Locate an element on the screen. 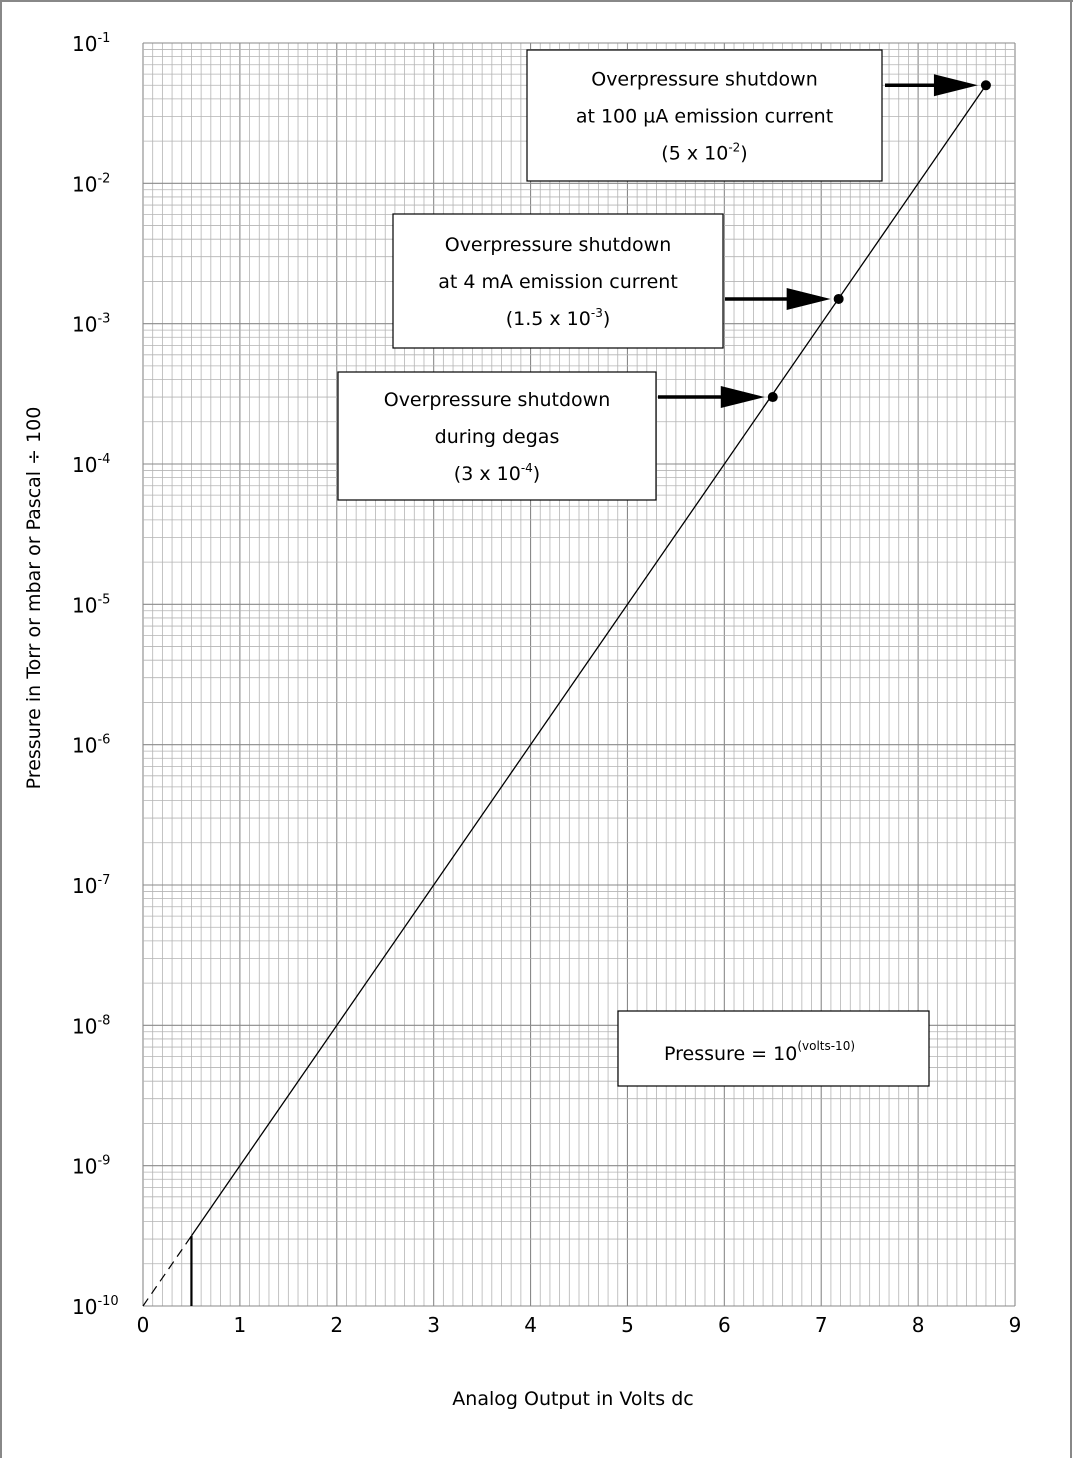  x-tick-label: 1 is located at coordinates (240, 1325).